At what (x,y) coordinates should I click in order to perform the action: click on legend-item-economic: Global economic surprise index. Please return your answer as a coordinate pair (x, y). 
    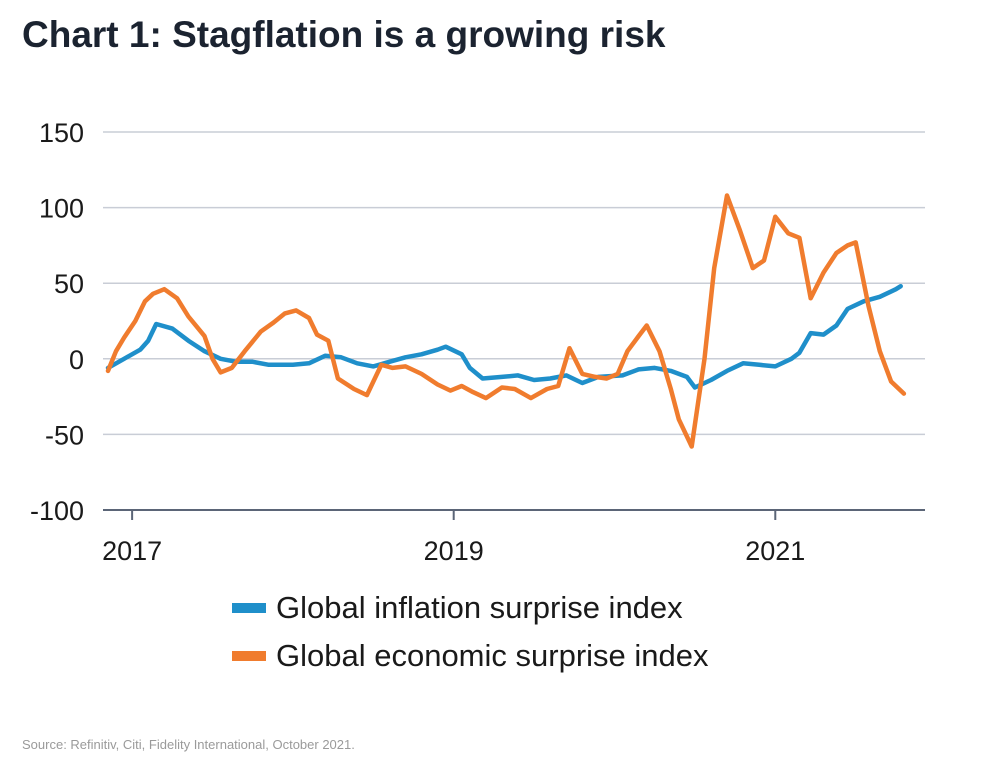
    Looking at the image, I should click on (470, 656).